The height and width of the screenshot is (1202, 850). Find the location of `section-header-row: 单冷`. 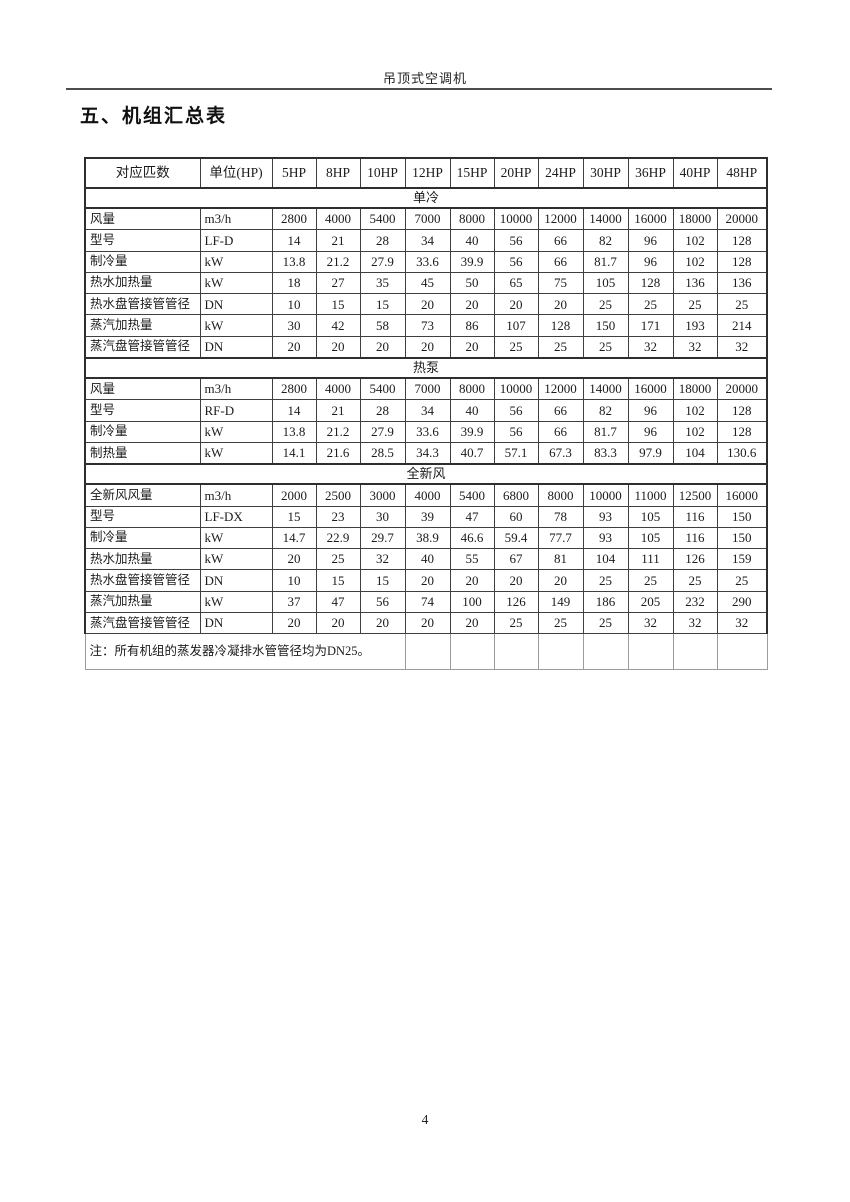

section-header-row: 单冷 is located at coordinates (426, 198).